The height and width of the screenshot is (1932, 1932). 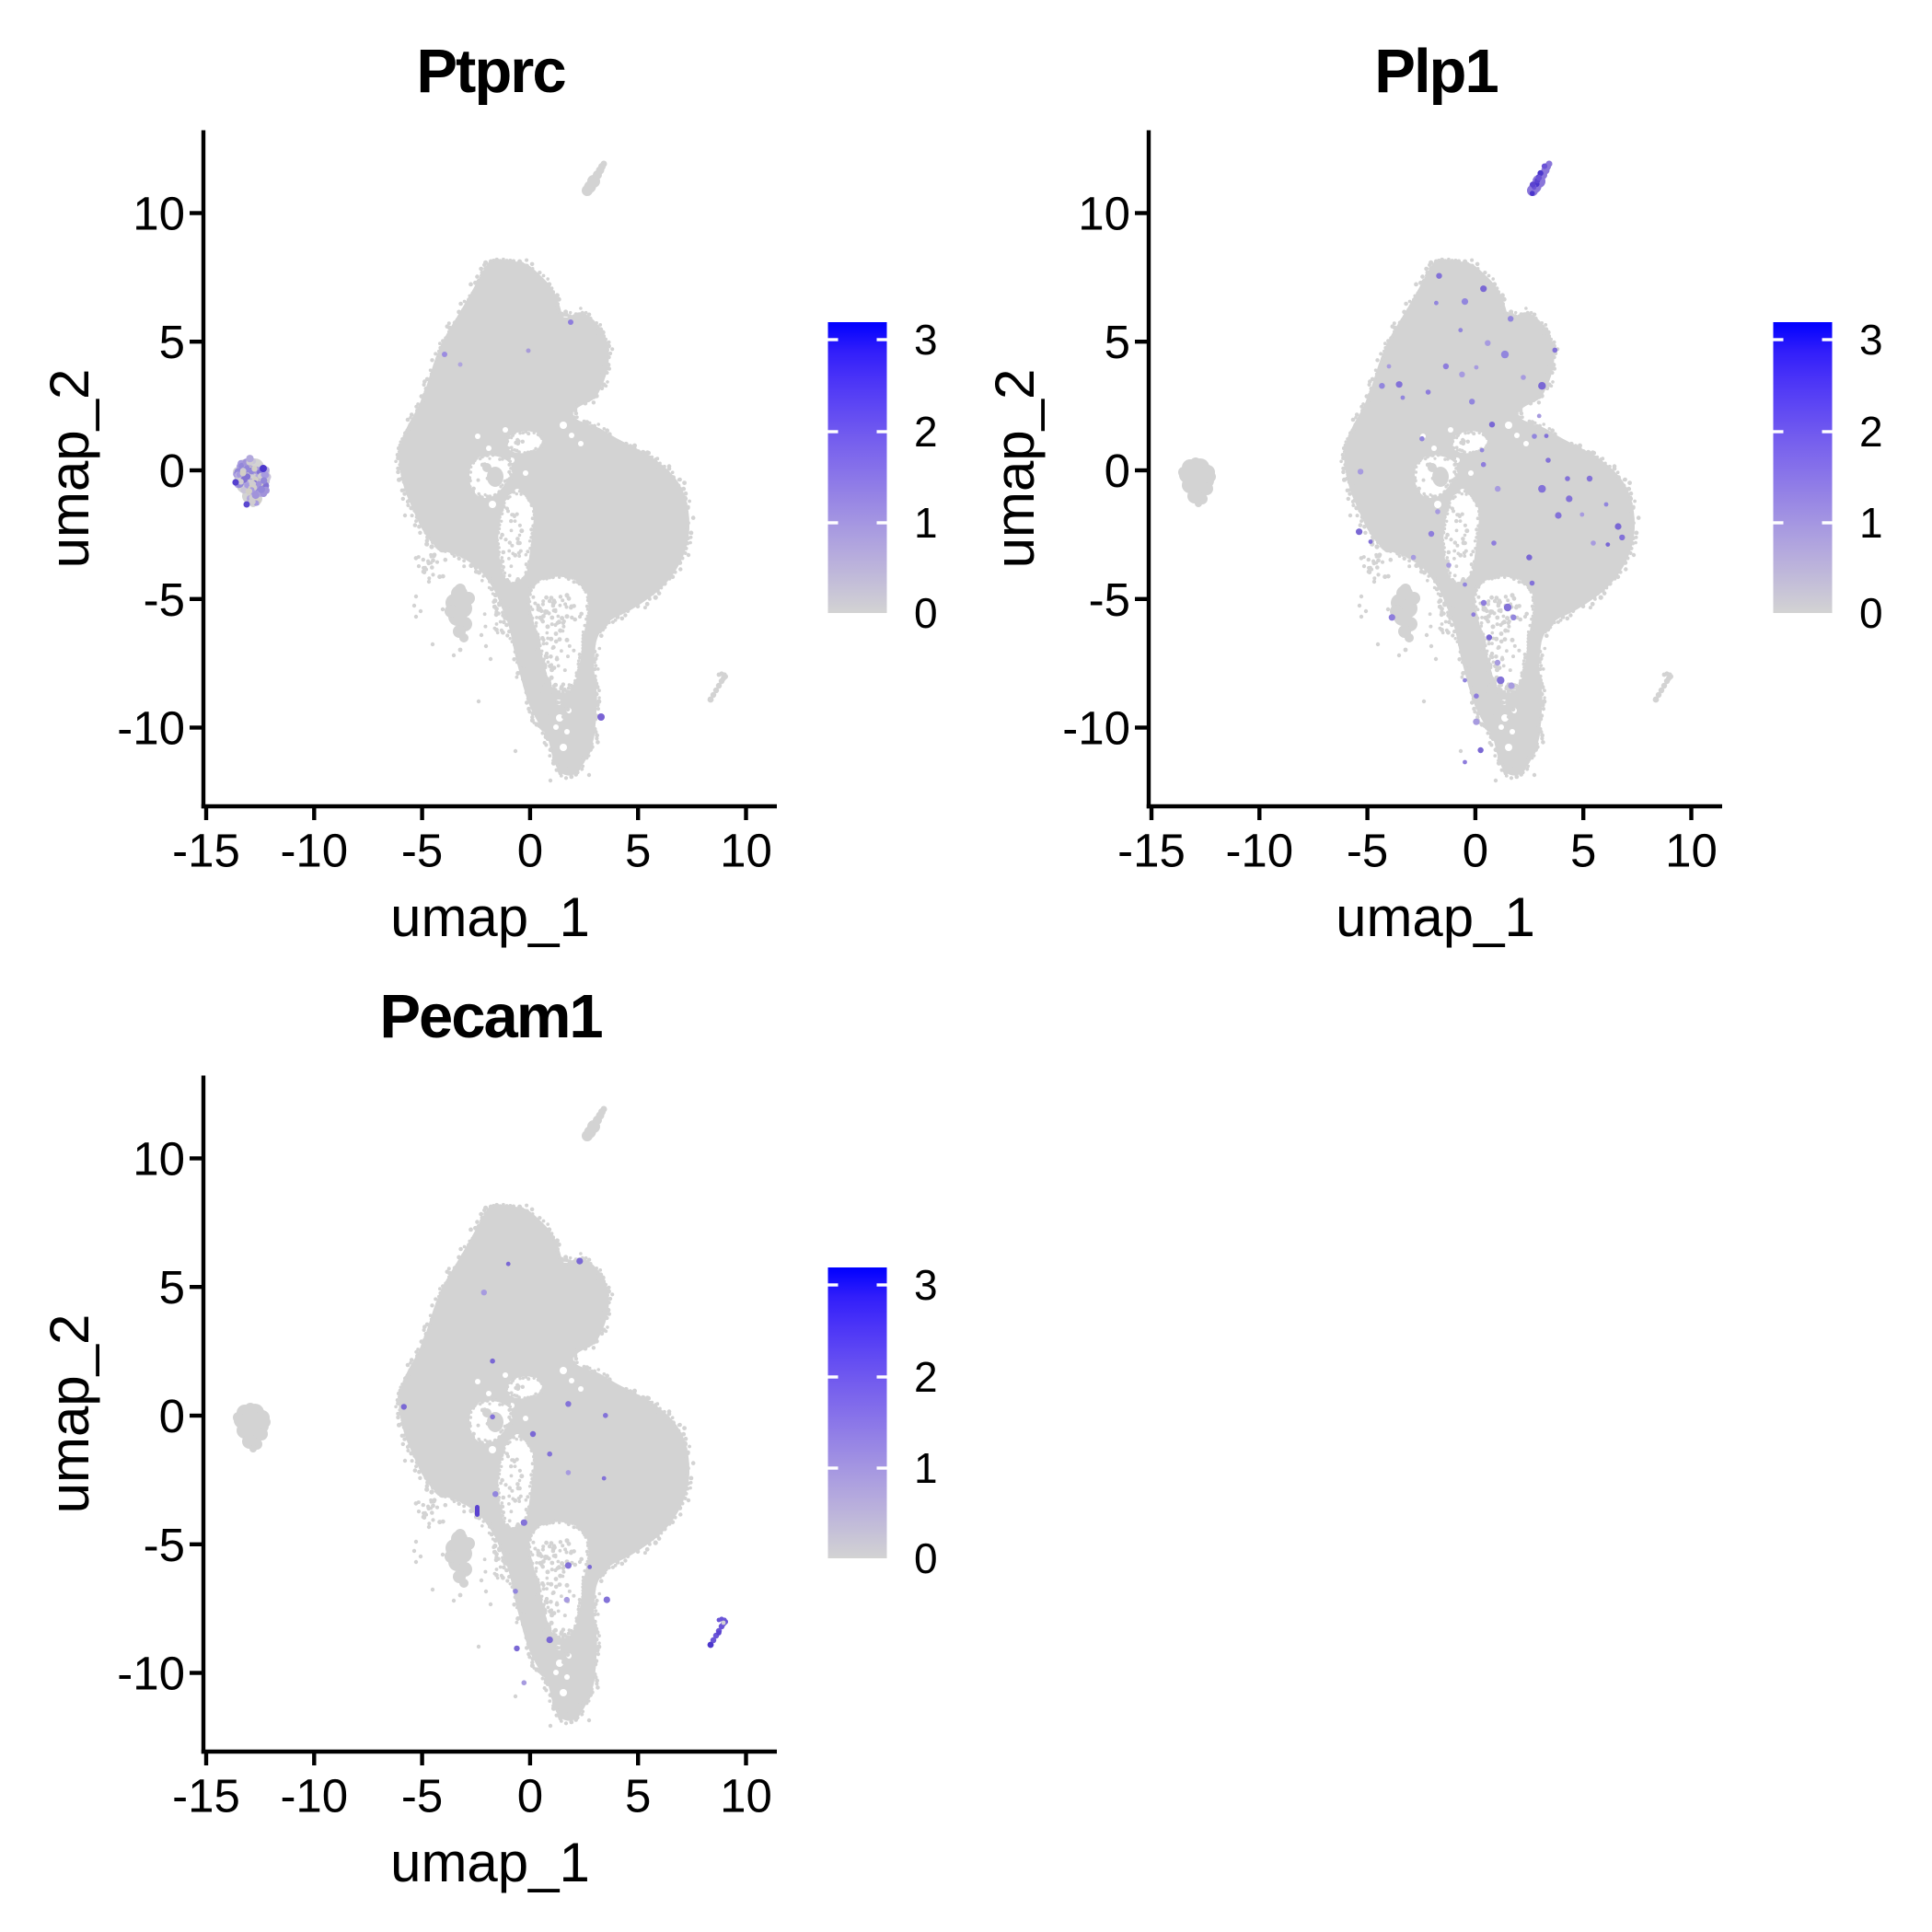 What do you see at coordinates (490, 1017) in the screenshot?
I see `svg-text: Pecam1` at bounding box center [490, 1017].